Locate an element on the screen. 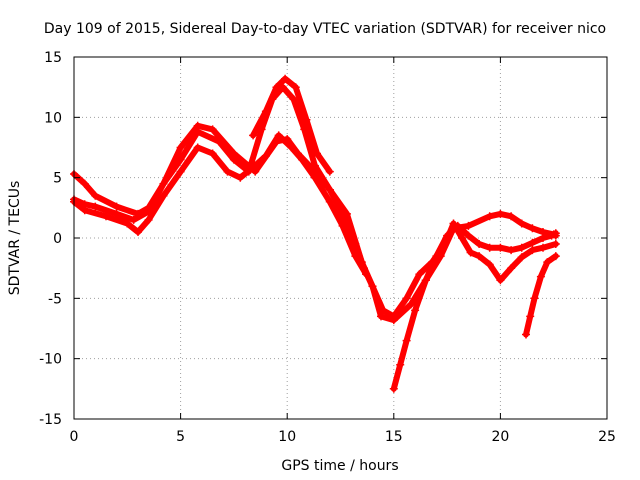 This screenshot has width=640, height=480. x-tick-label: 10 is located at coordinates (287, 437).